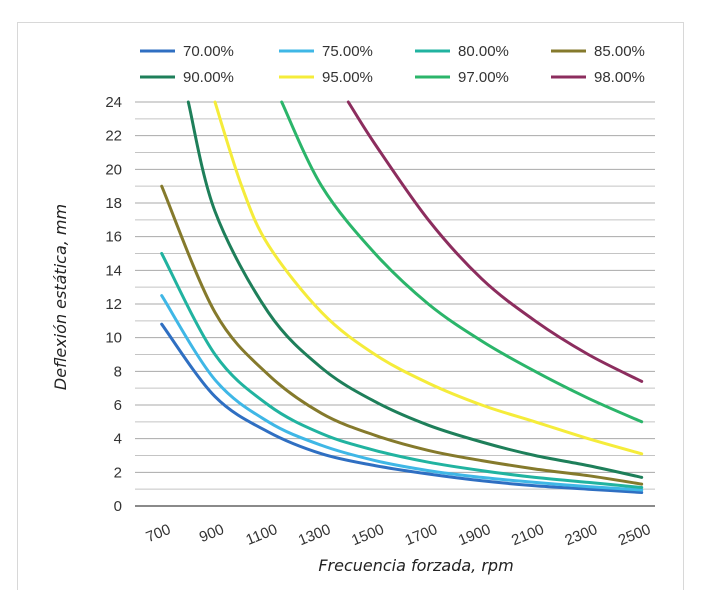 This screenshot has width=701, height=590. What do you see at coordinates (208, 77) in the screenshot?
I see `legend-label: 90.00%` at bounding box center [208, 77].